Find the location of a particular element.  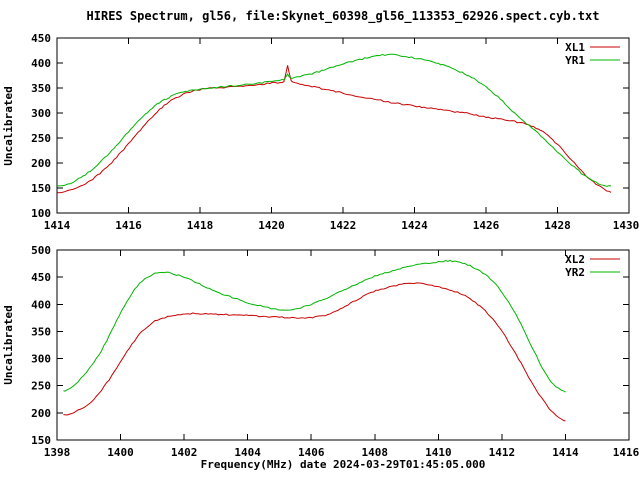

x-tick-label: 1428 is located at coordinates (557, 225).